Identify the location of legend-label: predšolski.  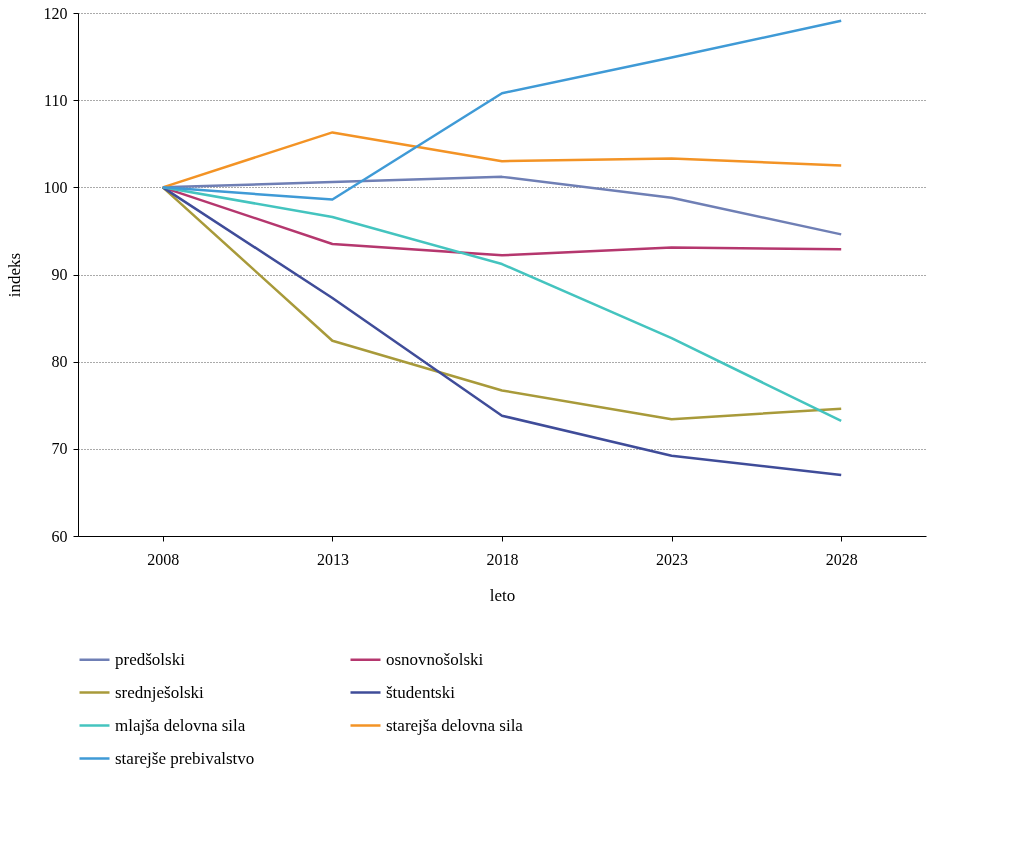
(150, 659).